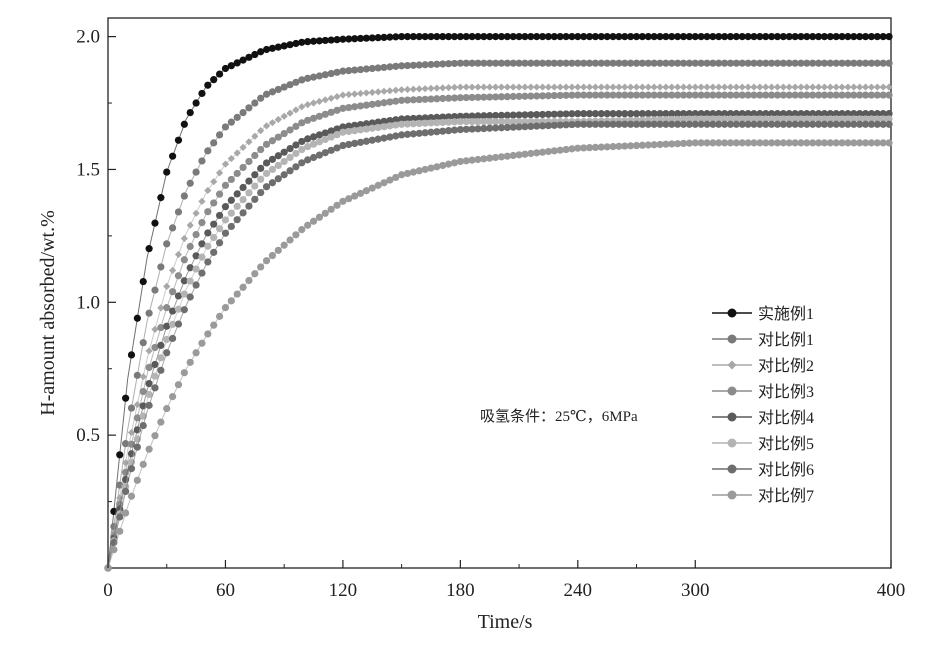  What do you see at coordinates (763, 444) in the screenshot?
I see `legend-item: 对比例5` at bounding box center [763, 444].